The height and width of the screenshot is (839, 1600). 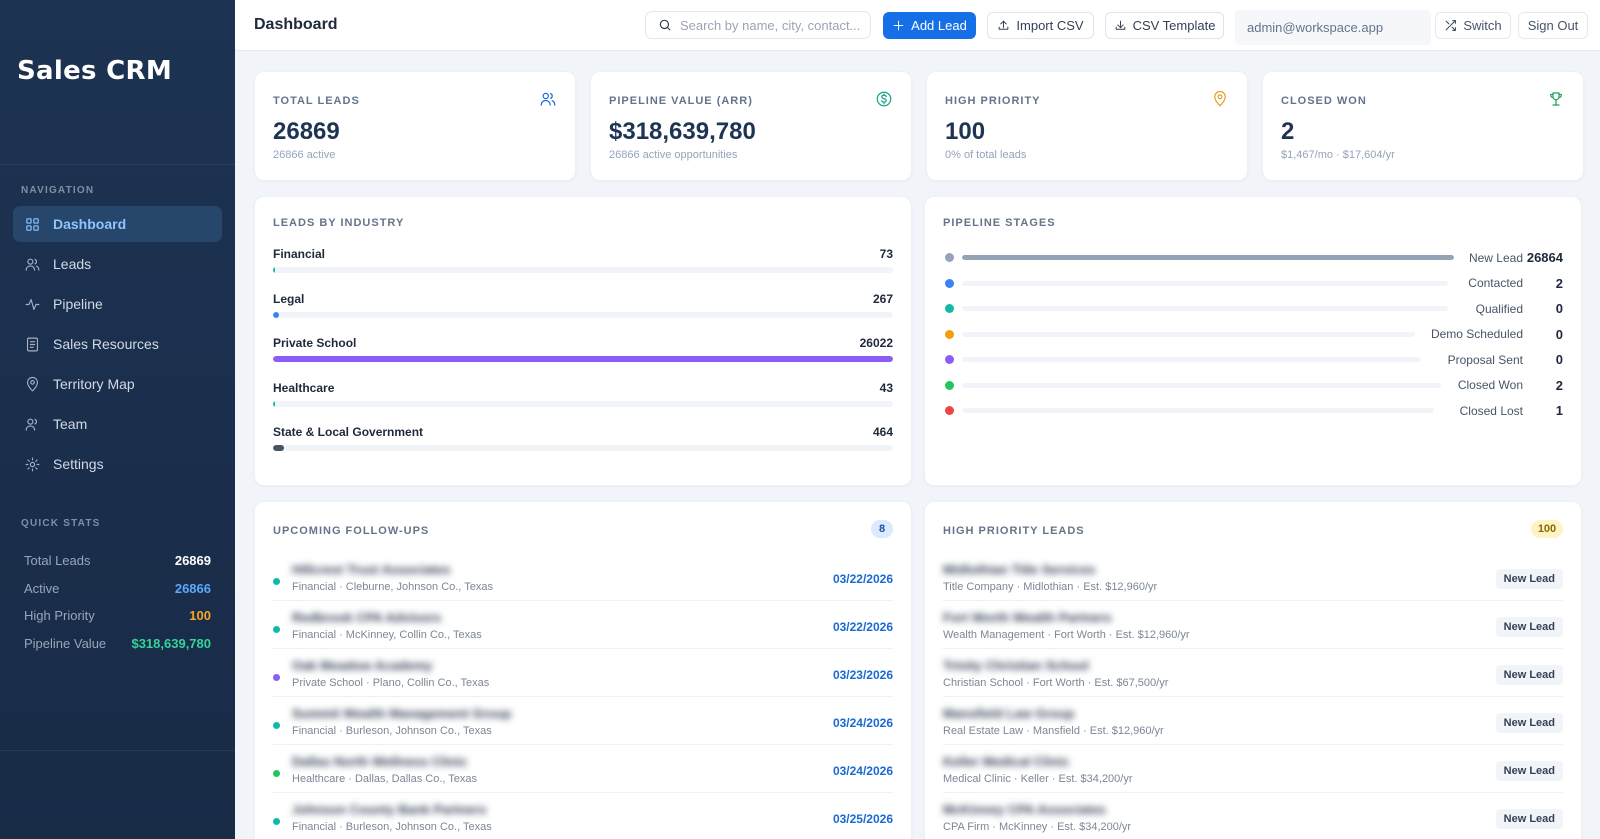 I want to click on sign-out-button: Sign Out, so click(x=1553, y=25).